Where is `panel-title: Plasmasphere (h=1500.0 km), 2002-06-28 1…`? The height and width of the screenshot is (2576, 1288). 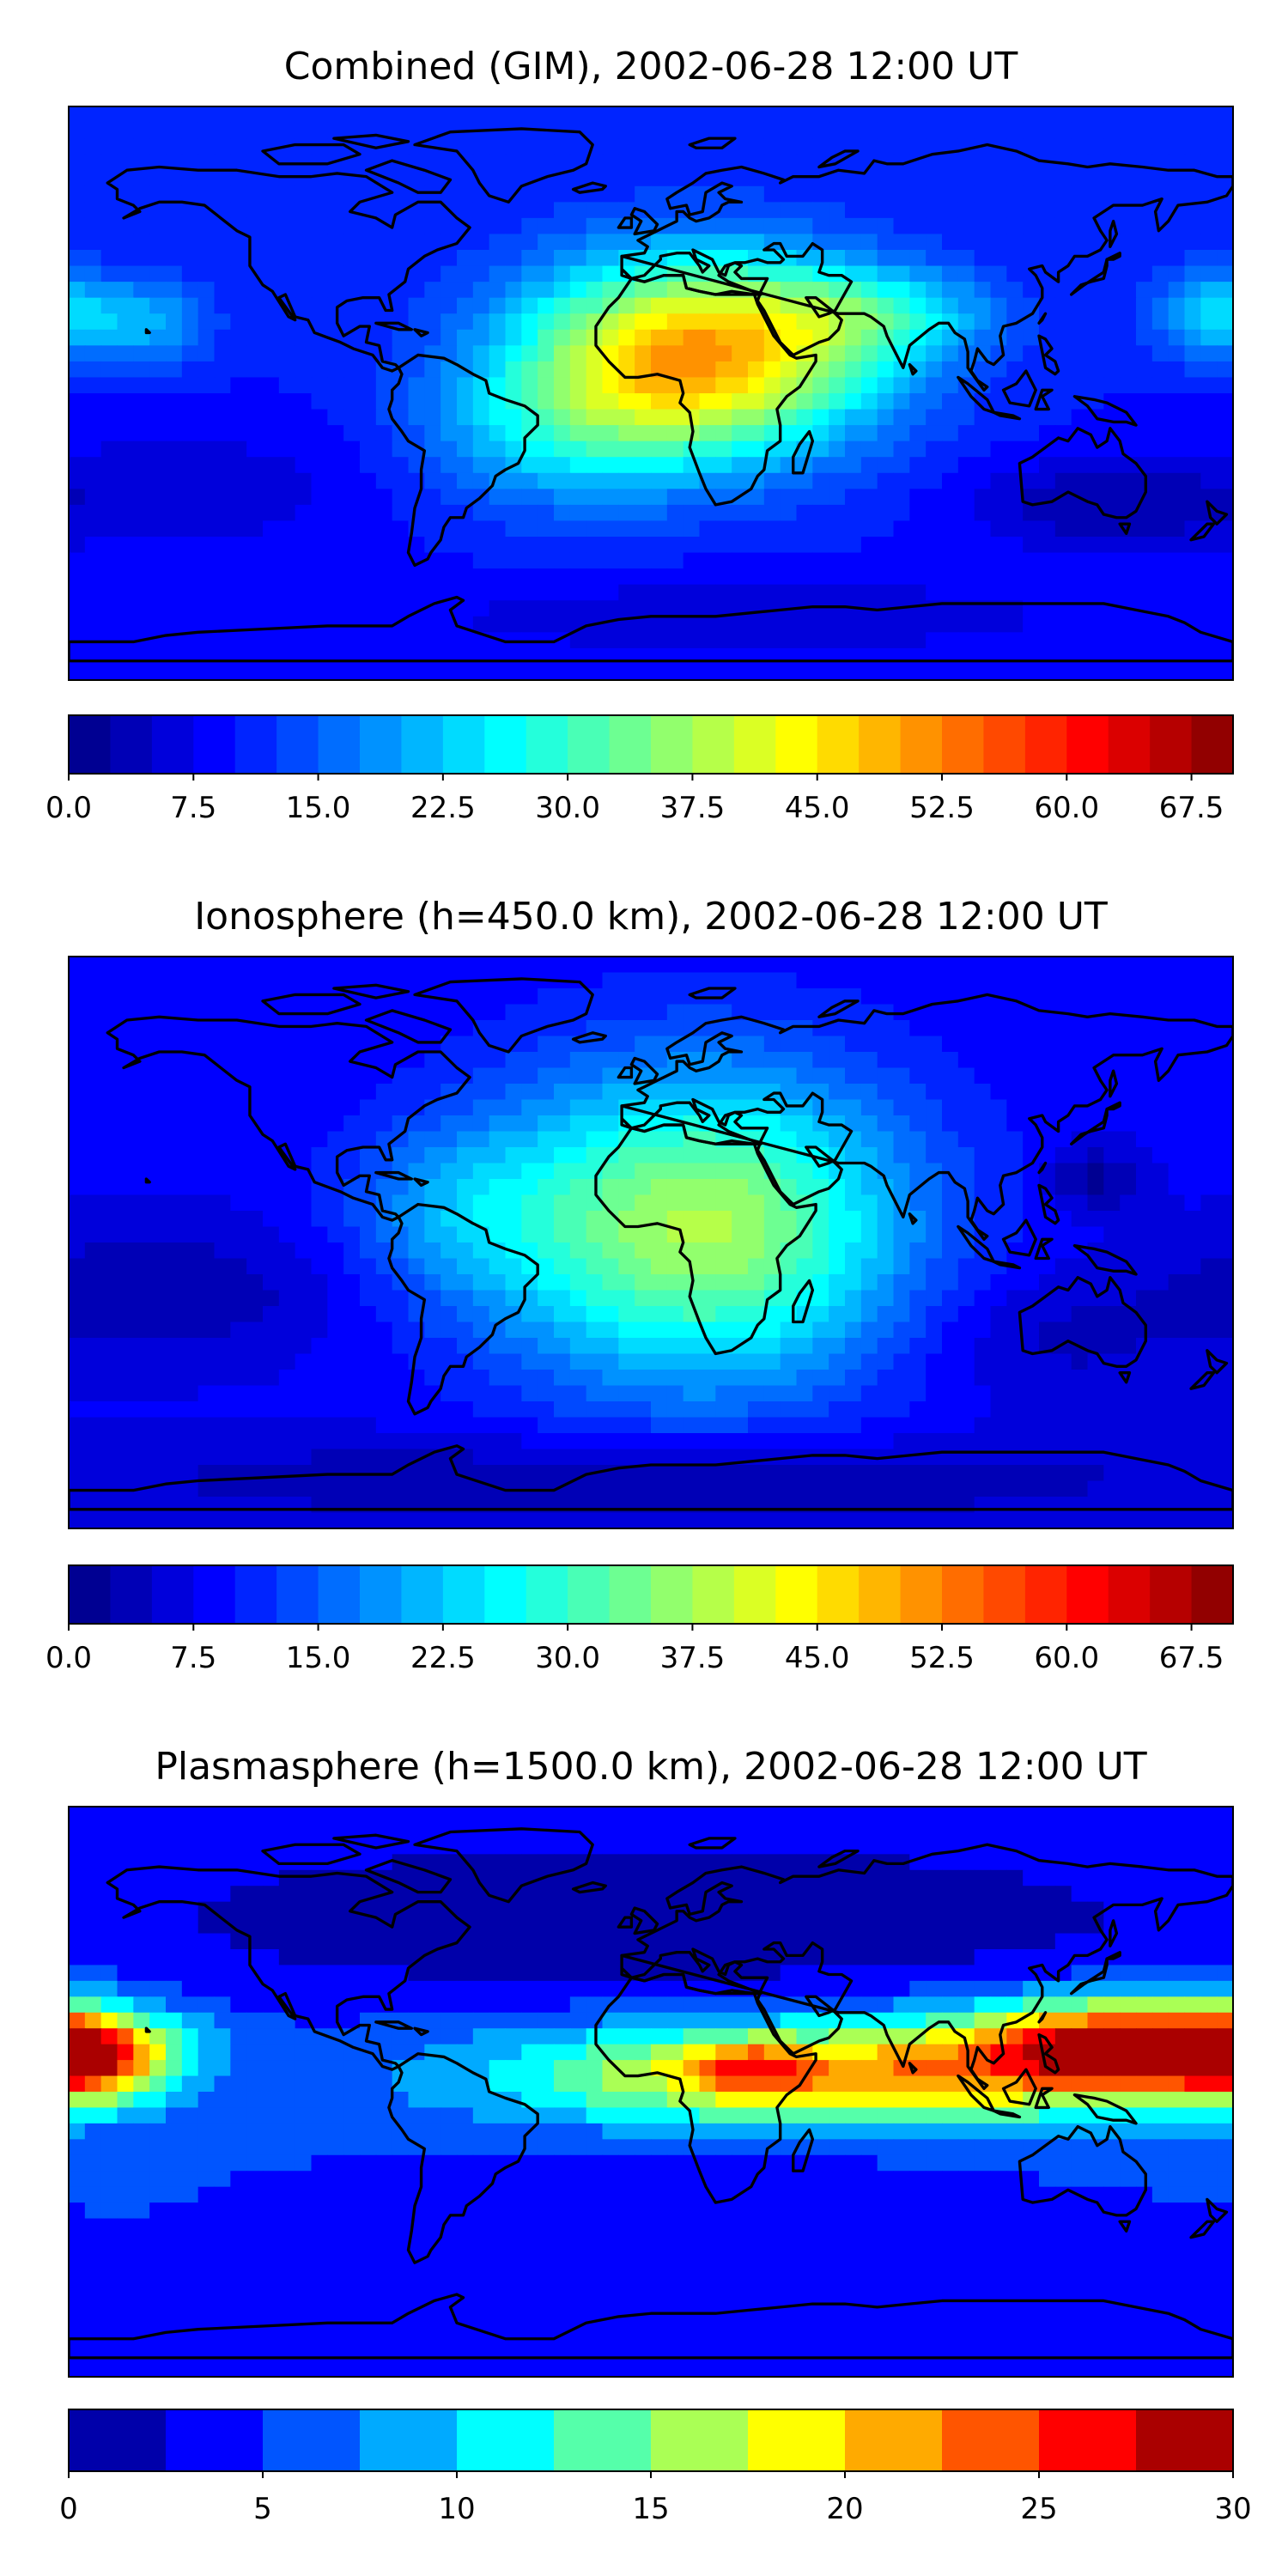
panel-title: Plasmasphere (h=1500.0 km), 2002-06-28 1… is located at coordinates (651, 1767).